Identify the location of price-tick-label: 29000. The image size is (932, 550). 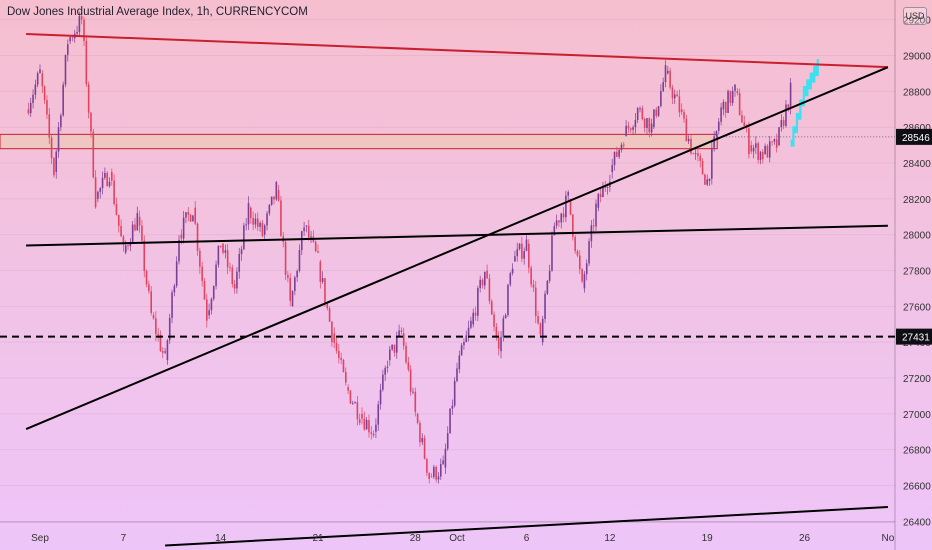
(917, 57).